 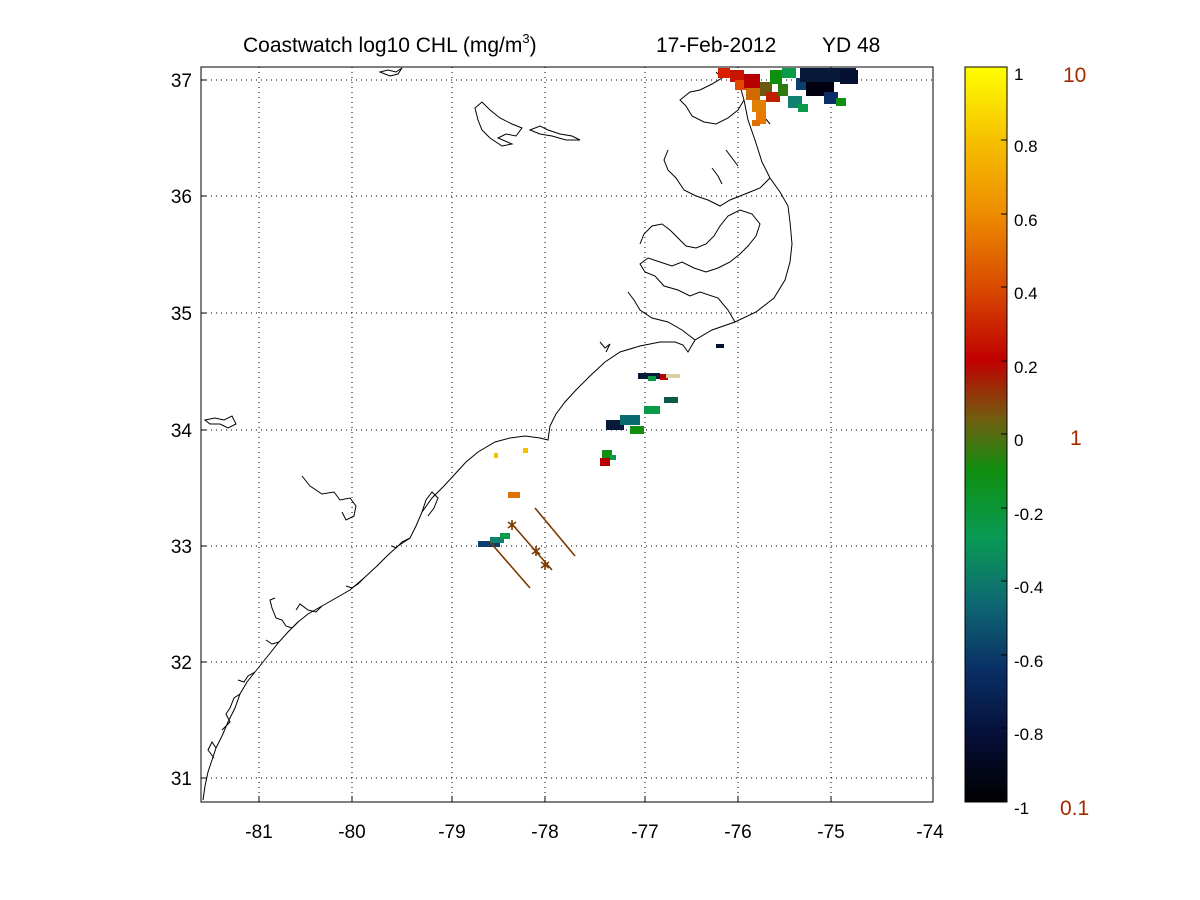 I want to click on svg-text: 0.2, so click(x=1026, y=367).